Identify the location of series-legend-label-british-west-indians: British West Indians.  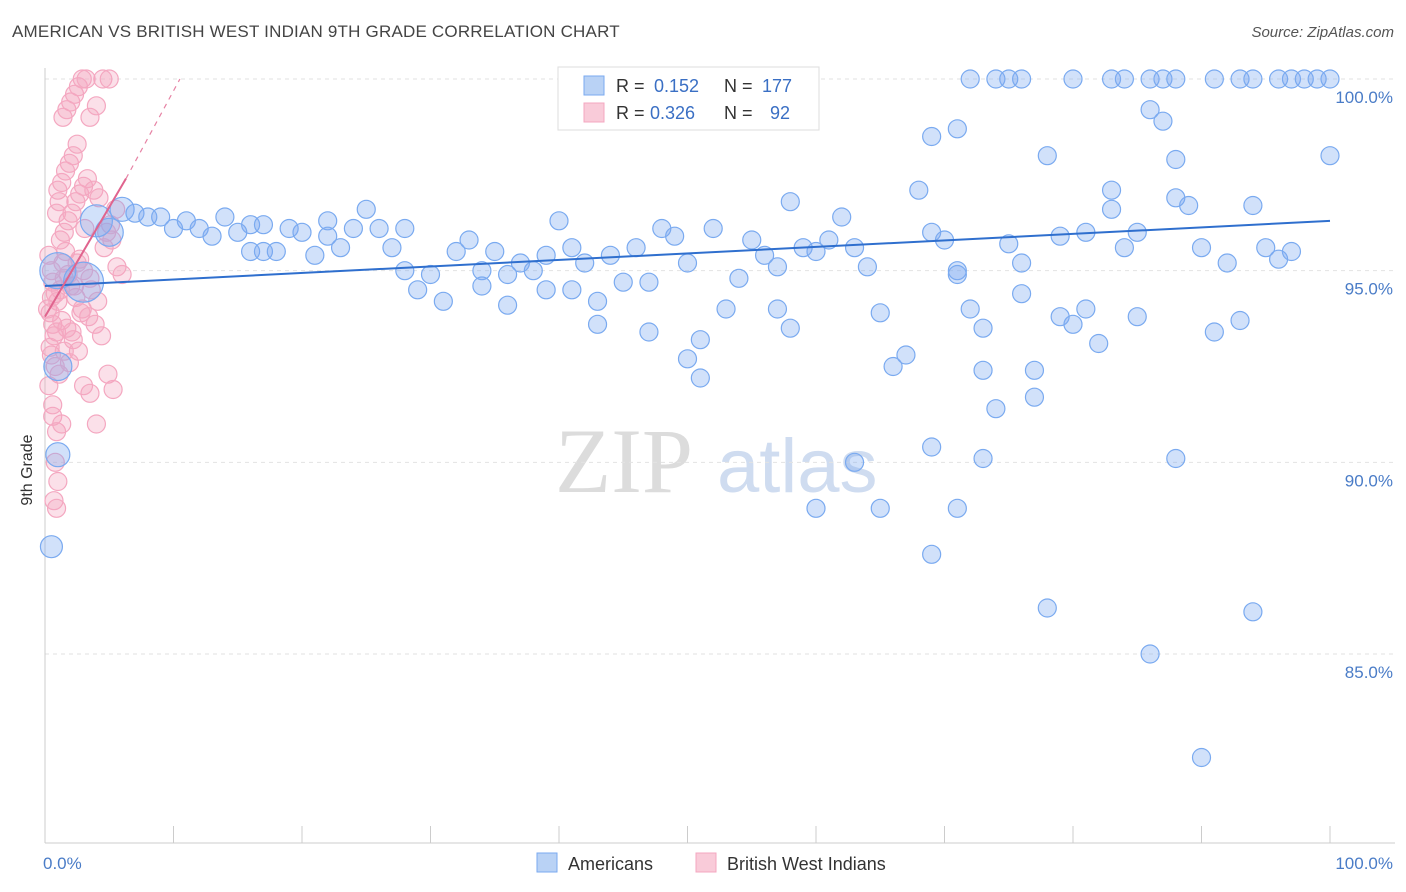
(806, 864).